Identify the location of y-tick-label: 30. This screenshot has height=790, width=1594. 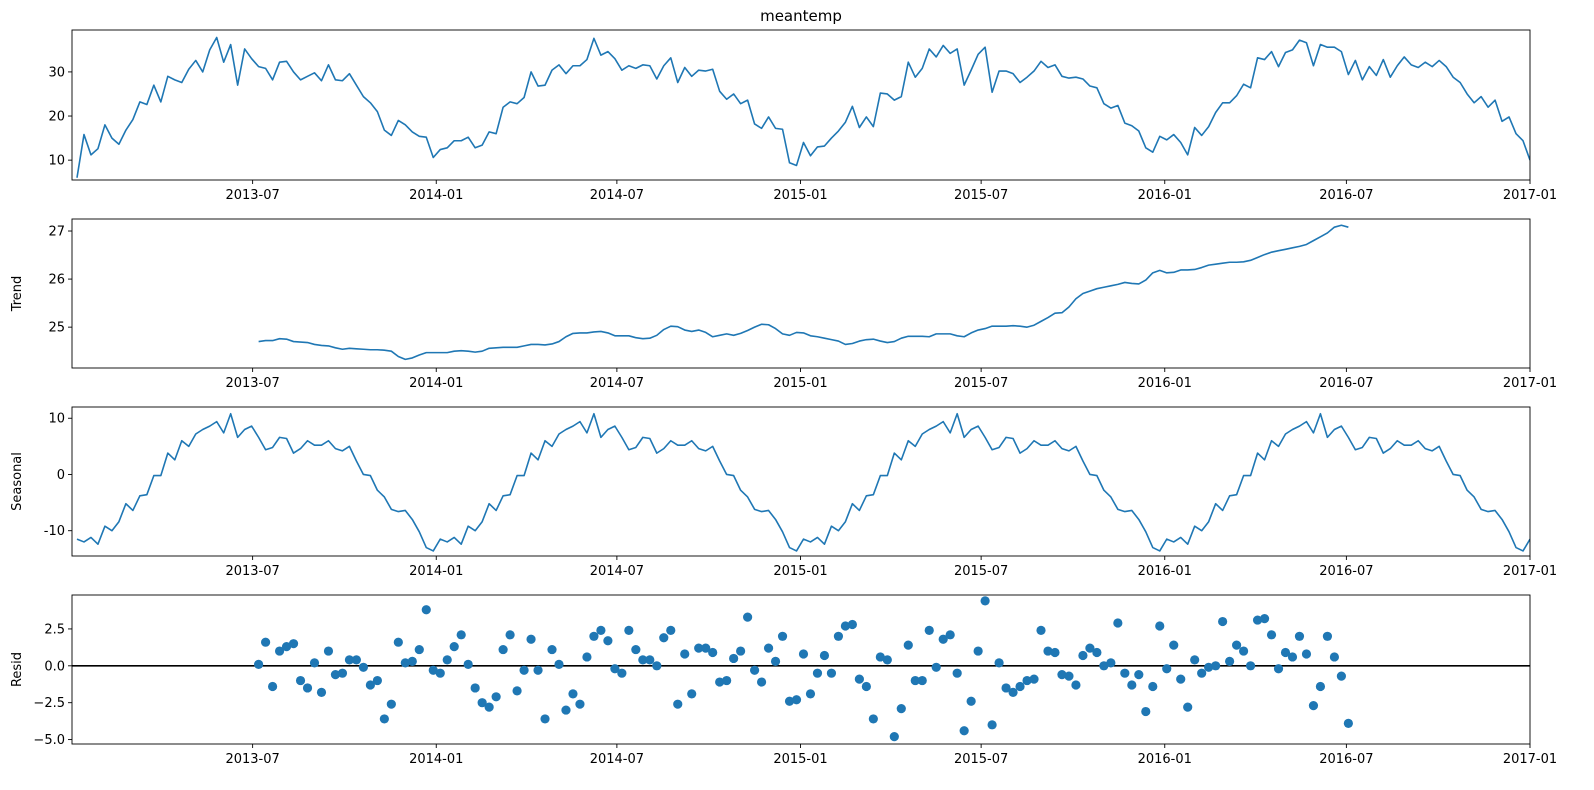
(56, 72).